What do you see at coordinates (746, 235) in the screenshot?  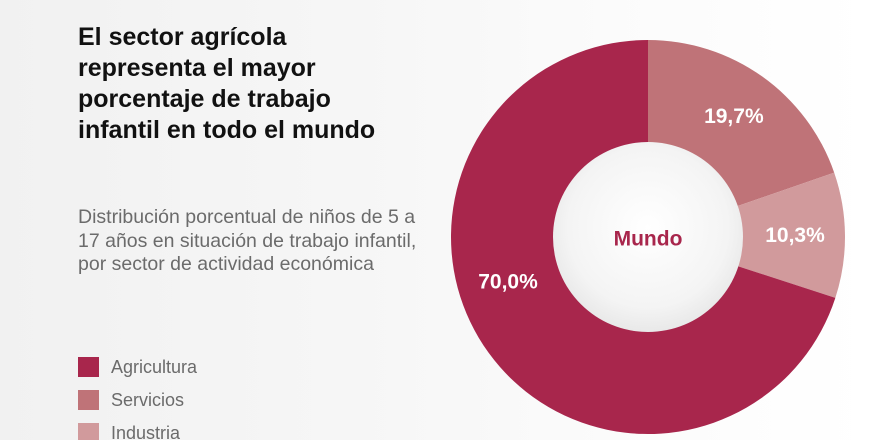 I see `slice-industria` at bounding box center [746, 235].